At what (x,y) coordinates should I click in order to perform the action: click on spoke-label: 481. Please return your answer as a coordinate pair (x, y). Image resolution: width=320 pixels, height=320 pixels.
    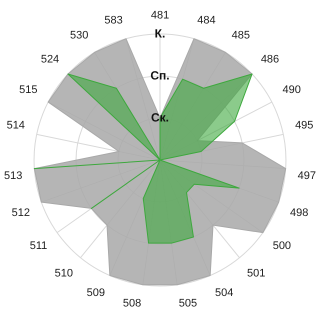
    Looking at the image, I should click on (160, 15).